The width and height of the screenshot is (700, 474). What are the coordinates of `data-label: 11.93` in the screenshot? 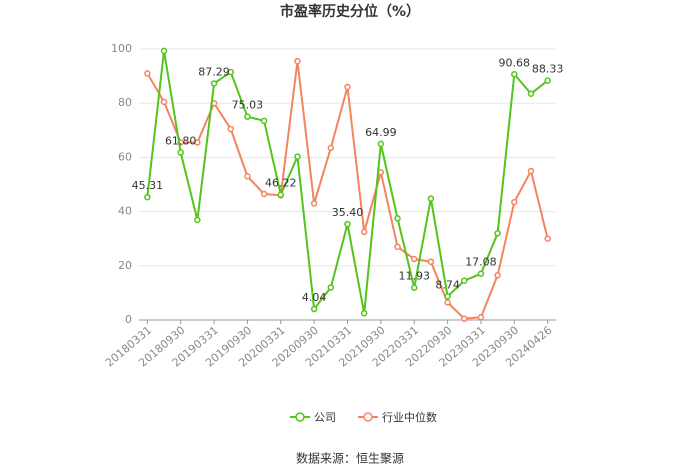 It's located at (414, 276).